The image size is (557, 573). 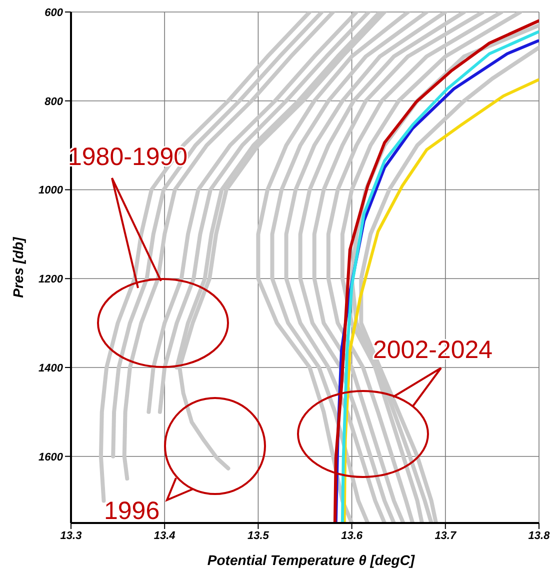 What do you see at coordinates (54, 12) in the screenshot?
I see `y-tick-label: 600` at bounding box center [54, 12].